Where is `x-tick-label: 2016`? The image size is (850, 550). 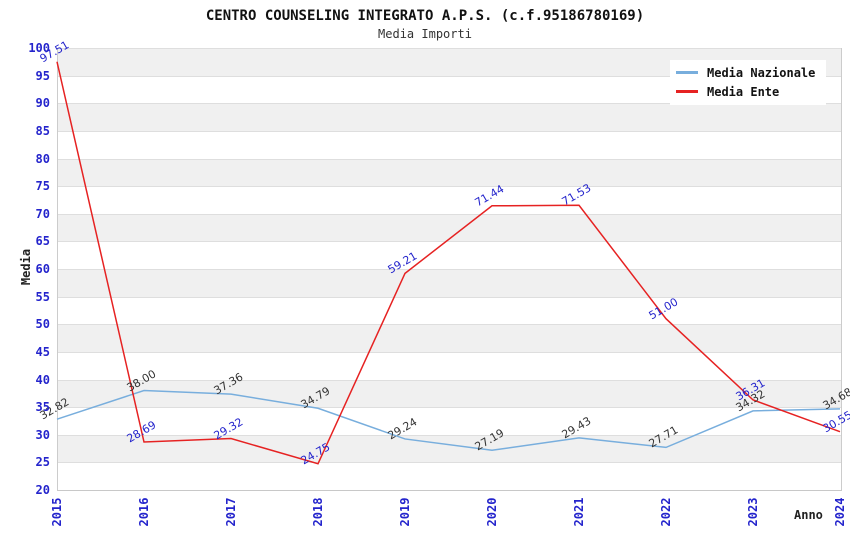
x-tick-label: 2016 is located at coordinates (144, 512).